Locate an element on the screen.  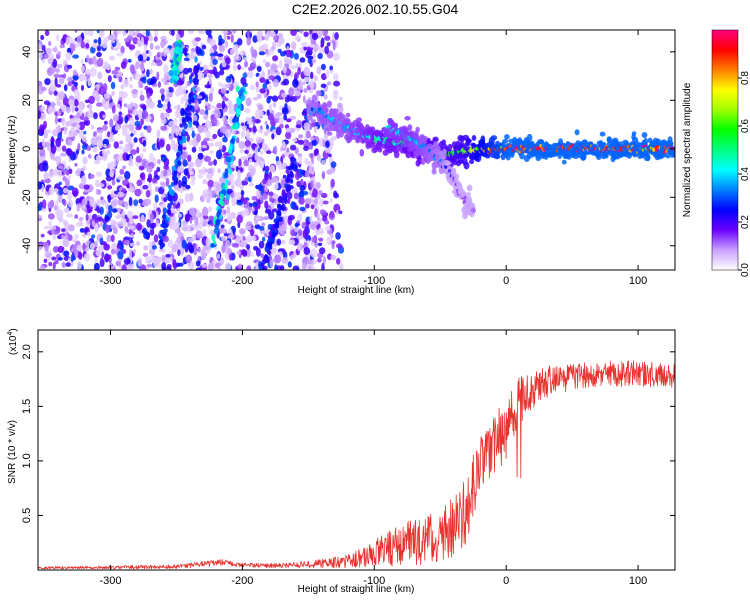
colorbar-label: Normalized spectral amplitude is located at coordinates (687, 149).